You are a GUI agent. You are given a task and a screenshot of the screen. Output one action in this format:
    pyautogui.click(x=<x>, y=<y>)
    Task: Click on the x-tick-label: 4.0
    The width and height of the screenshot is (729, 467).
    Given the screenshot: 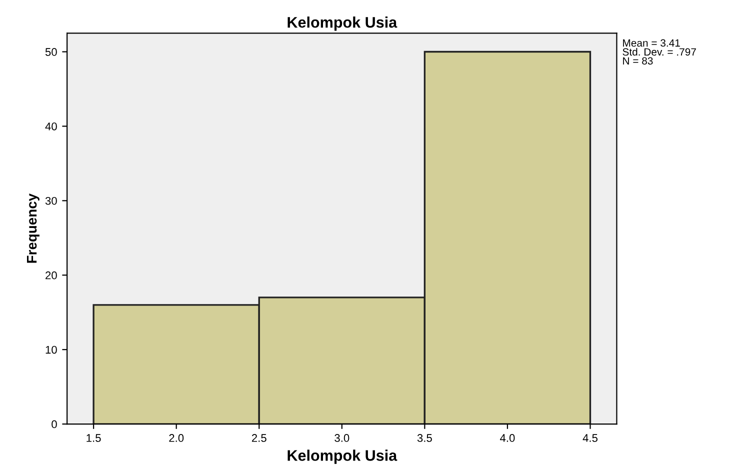 What is the action you would take?
    pyautogui.click(x=507, y=438)
    